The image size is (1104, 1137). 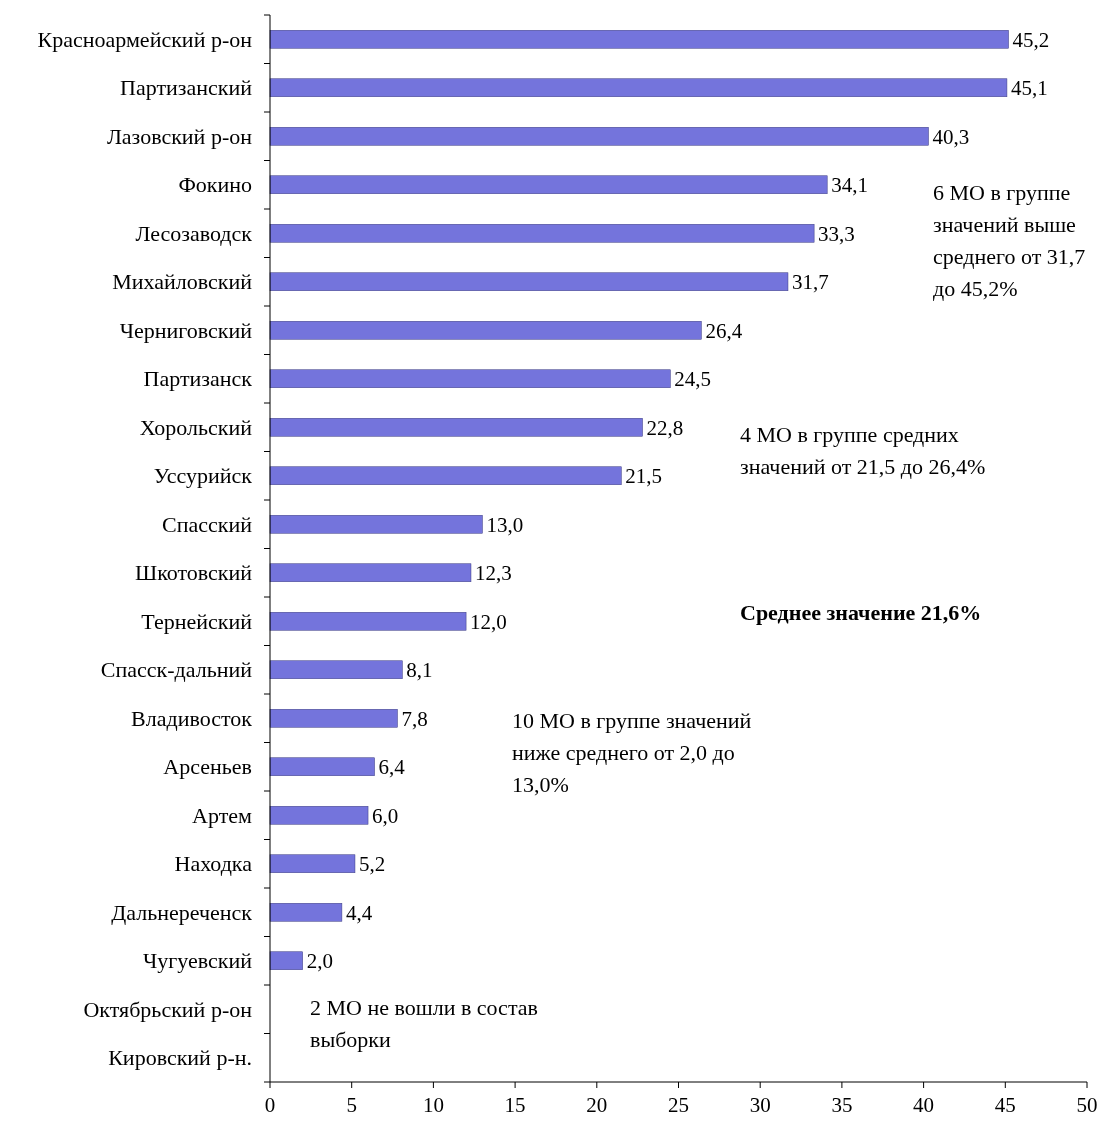 What do you see at coordinates (515, 1105) in the screenshot?
I see `x-tick-label: 15` at bounding box center [515, 1105].